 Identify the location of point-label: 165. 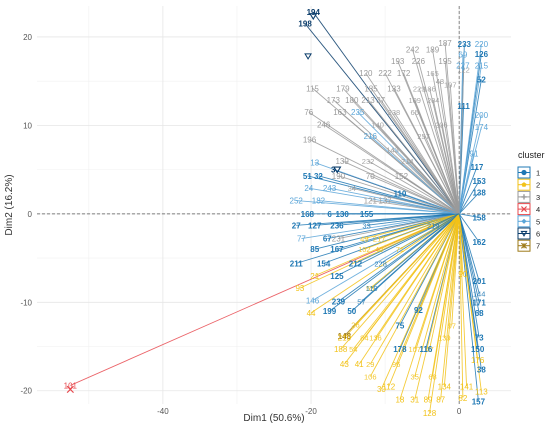
(432, 73).